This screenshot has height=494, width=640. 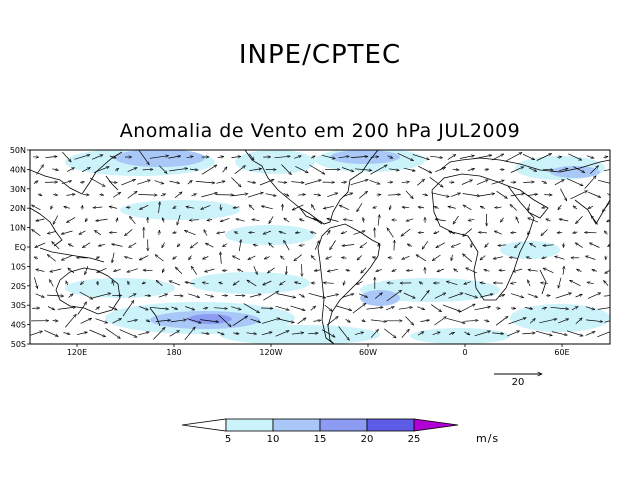 I want to click on colorbar-bin, so click(x=343, y=425).